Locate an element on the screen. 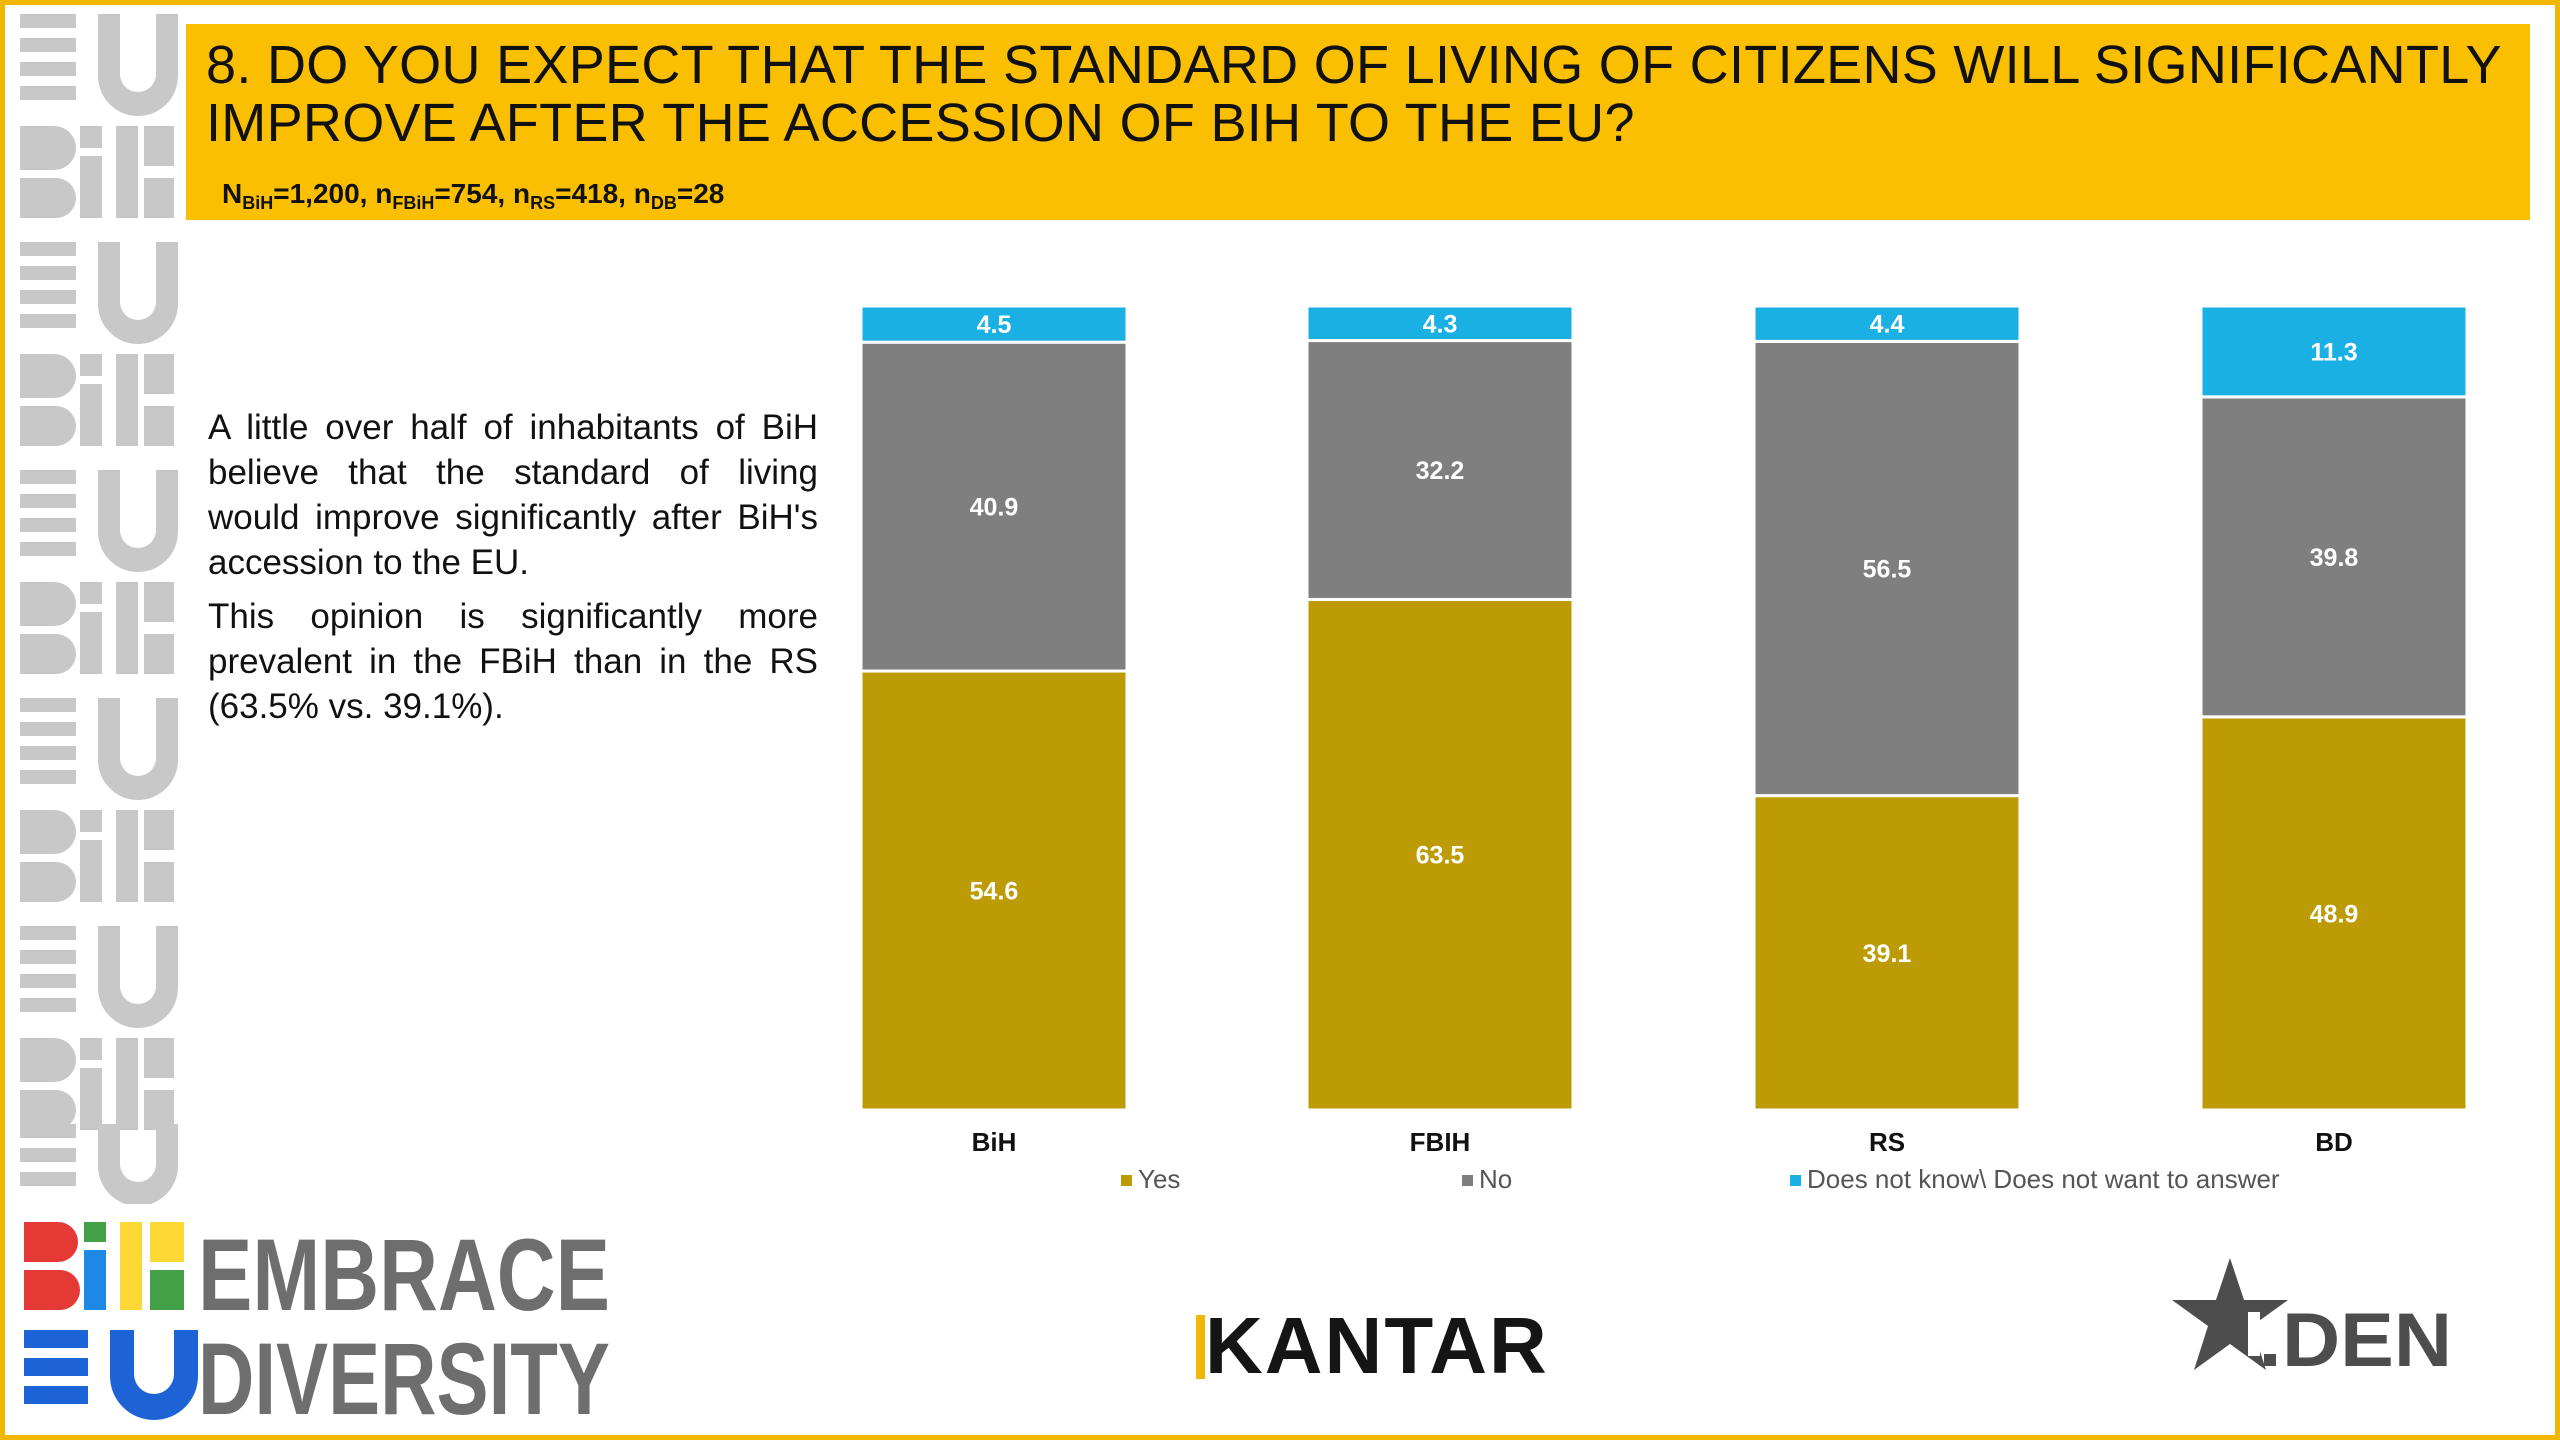 This screenshot has width=2560, height=1440. sample-base-1: n is located at coordinates (384, 193).